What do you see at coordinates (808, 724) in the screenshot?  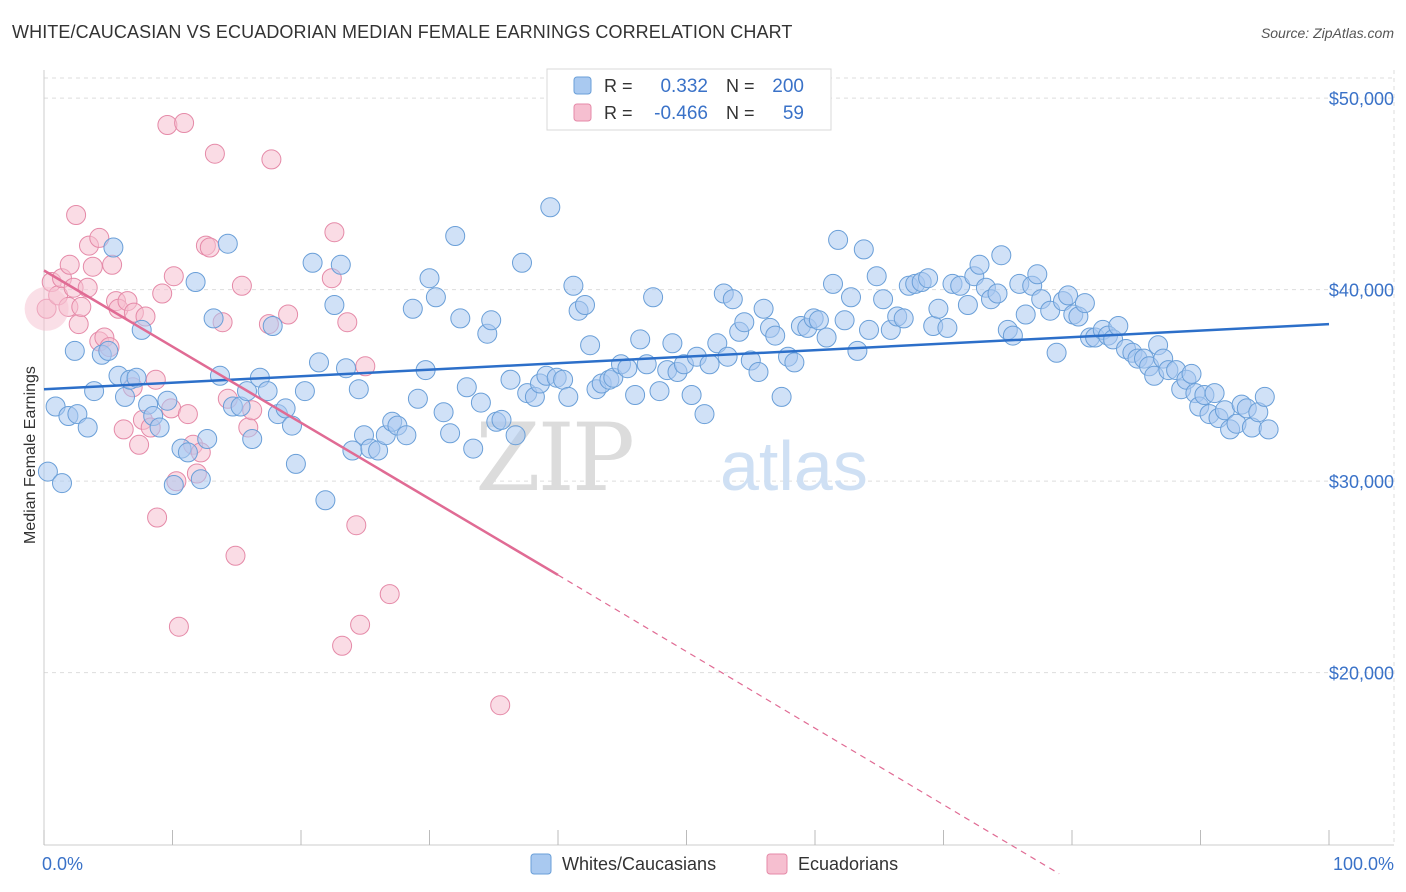 I see `ecuadorians-trend-extension` at bounding box center [808, 724].